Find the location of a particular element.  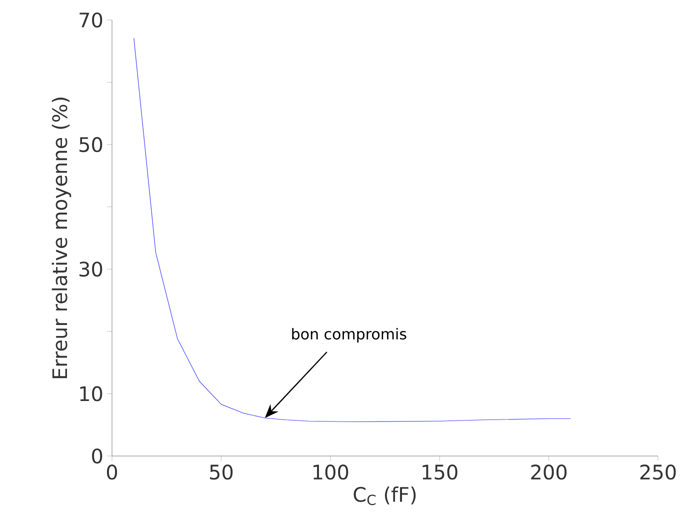

x-tick-label: 150 is located at coordinates (440, 472).